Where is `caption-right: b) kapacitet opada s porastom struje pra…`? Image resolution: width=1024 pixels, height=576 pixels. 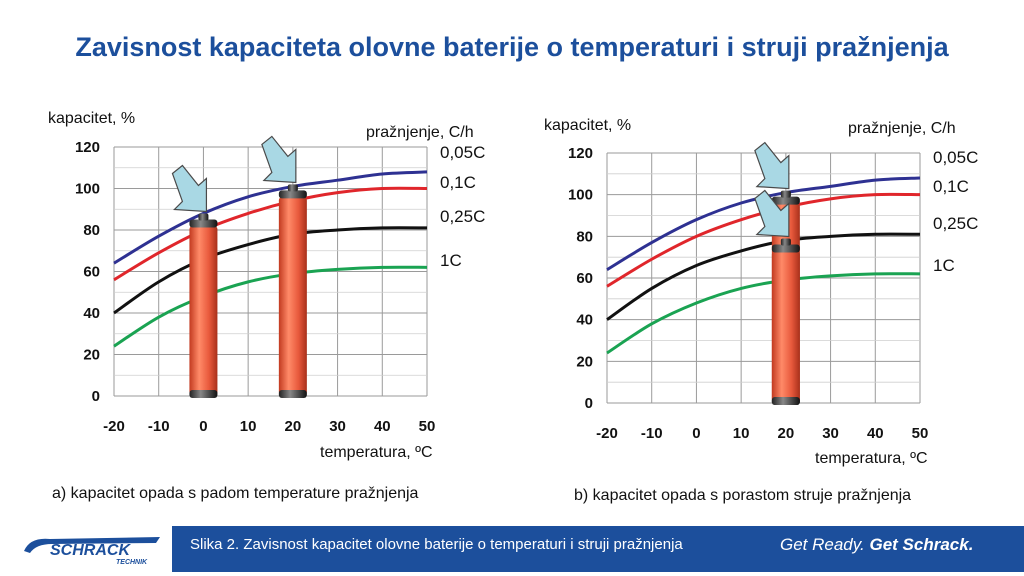
caption-right: b) kapacitet opada s porastom struje pra… is located at coordinates (743, 495).